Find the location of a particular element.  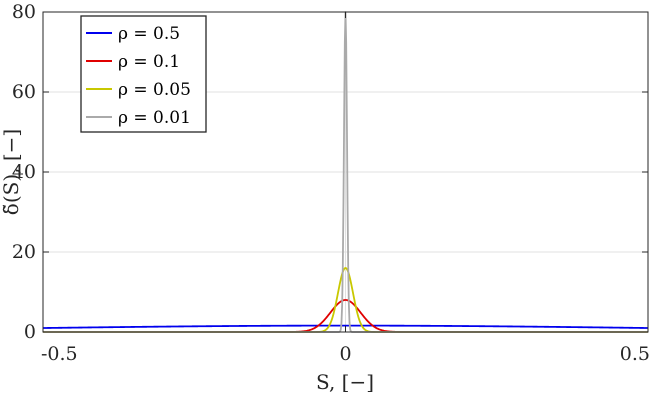

x-tick-label: 0 is located at coordinates (345, 354).